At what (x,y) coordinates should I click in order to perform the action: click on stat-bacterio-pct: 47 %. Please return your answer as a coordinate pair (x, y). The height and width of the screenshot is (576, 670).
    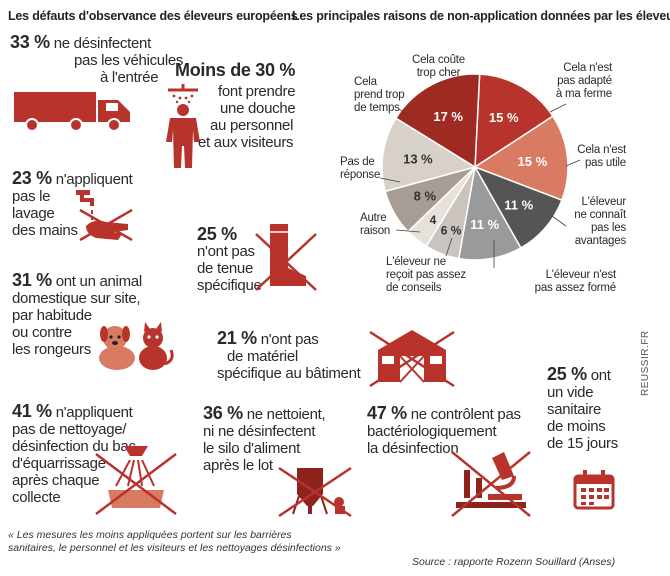
    Looking at the image, I should click on (387, 413).